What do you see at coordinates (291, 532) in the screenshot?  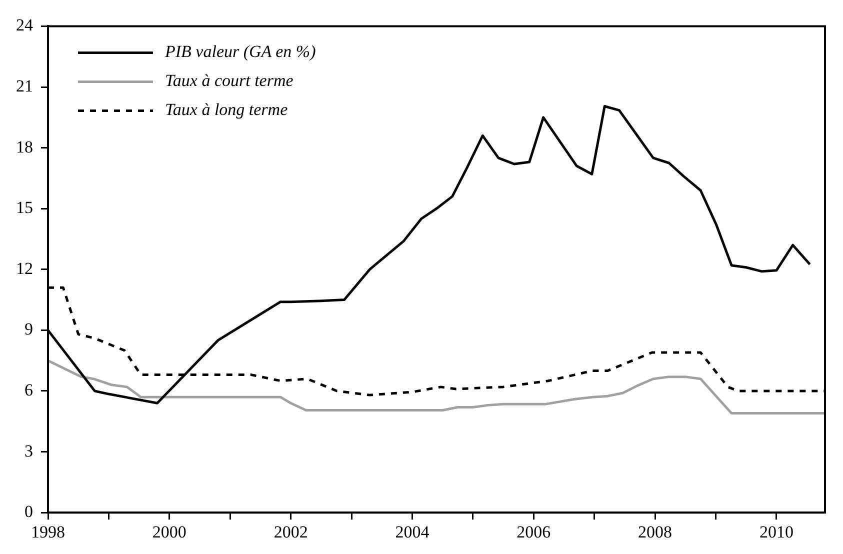 I see `x-tick-label: 2002` at bounding box center [291, 532].